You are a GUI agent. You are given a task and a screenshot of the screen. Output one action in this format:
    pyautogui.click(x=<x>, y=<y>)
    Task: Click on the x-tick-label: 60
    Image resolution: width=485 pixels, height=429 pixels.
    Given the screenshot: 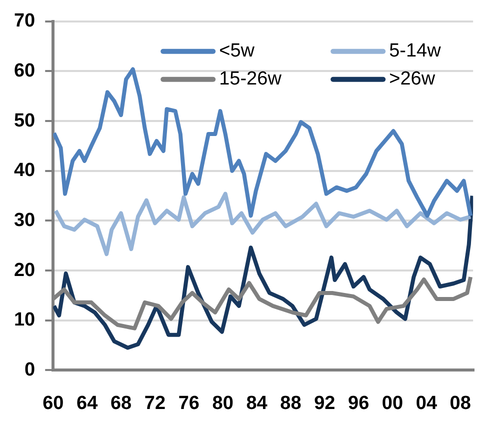 What is the action you would take?
    pyautogui.click(x=53, y=403)
    